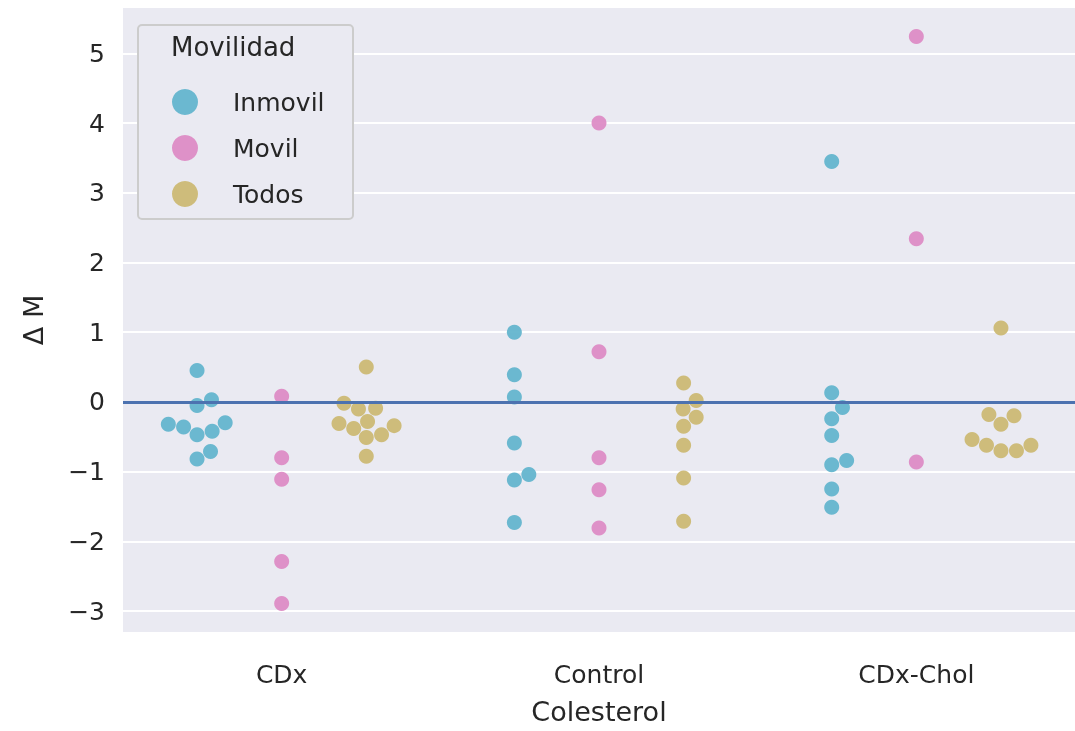  What do you see at coordinates (33, 320) in the screenshot?
I see `y-axis-title: Δ M` at bounding box center [33, 320].